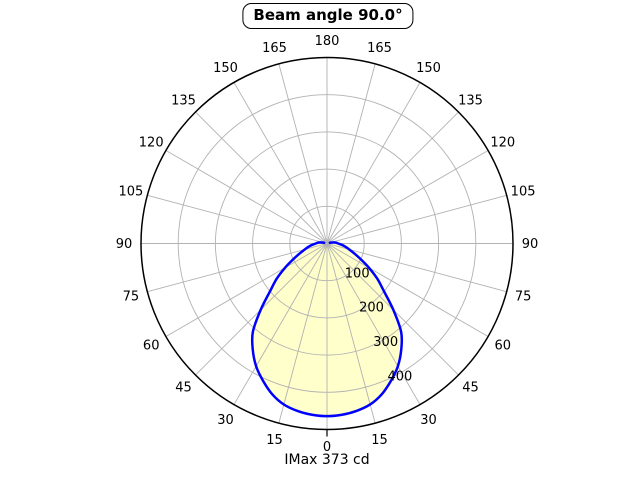 This screenshot has height=480, width=640. I want to click on beam-curve, so click(327, 329).